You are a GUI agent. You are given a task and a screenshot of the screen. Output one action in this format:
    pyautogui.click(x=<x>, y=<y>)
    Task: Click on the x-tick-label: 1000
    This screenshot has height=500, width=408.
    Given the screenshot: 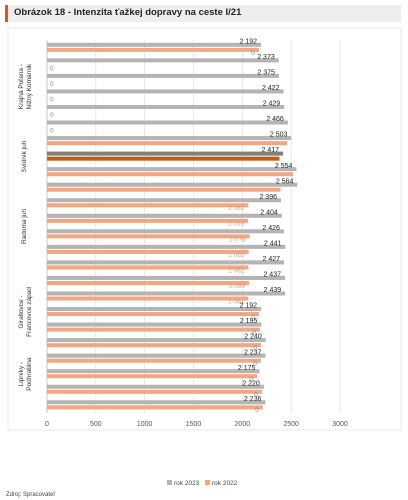 What is the action you would take?
    pyautogui.click(x=145, y=424)
    